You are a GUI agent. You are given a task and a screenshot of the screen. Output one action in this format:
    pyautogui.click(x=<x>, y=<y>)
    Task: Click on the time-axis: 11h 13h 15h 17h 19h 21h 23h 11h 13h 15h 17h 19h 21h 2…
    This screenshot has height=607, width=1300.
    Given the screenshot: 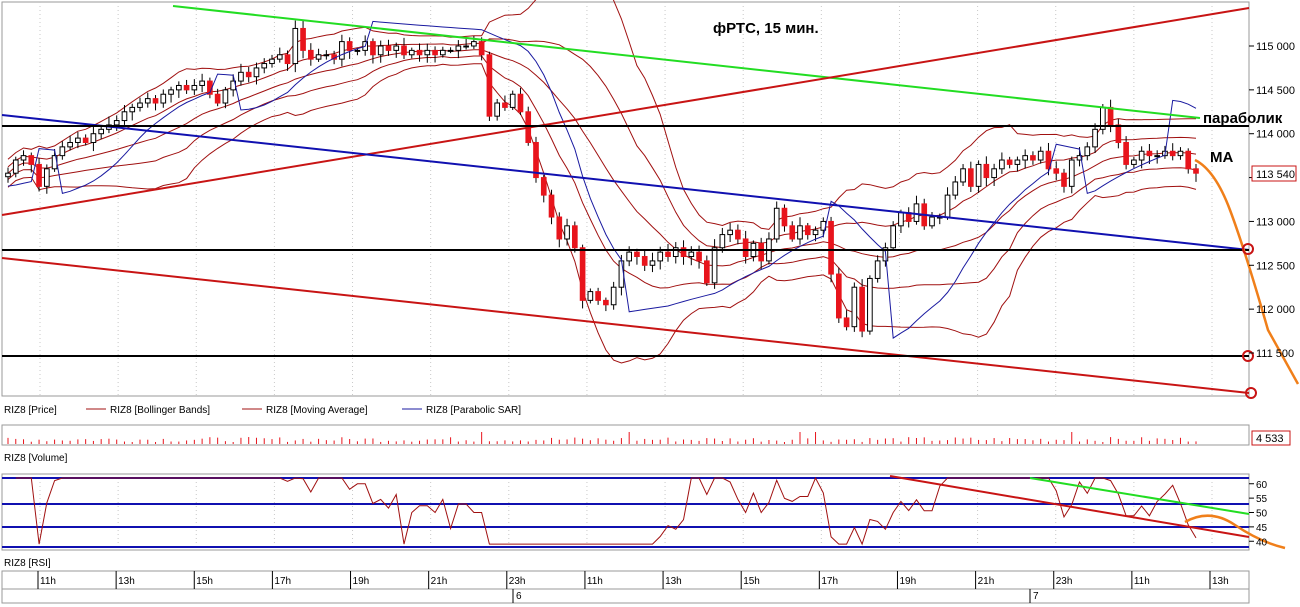 What is the action you would take?
    pyautogui.click(x=633, y=580)
    